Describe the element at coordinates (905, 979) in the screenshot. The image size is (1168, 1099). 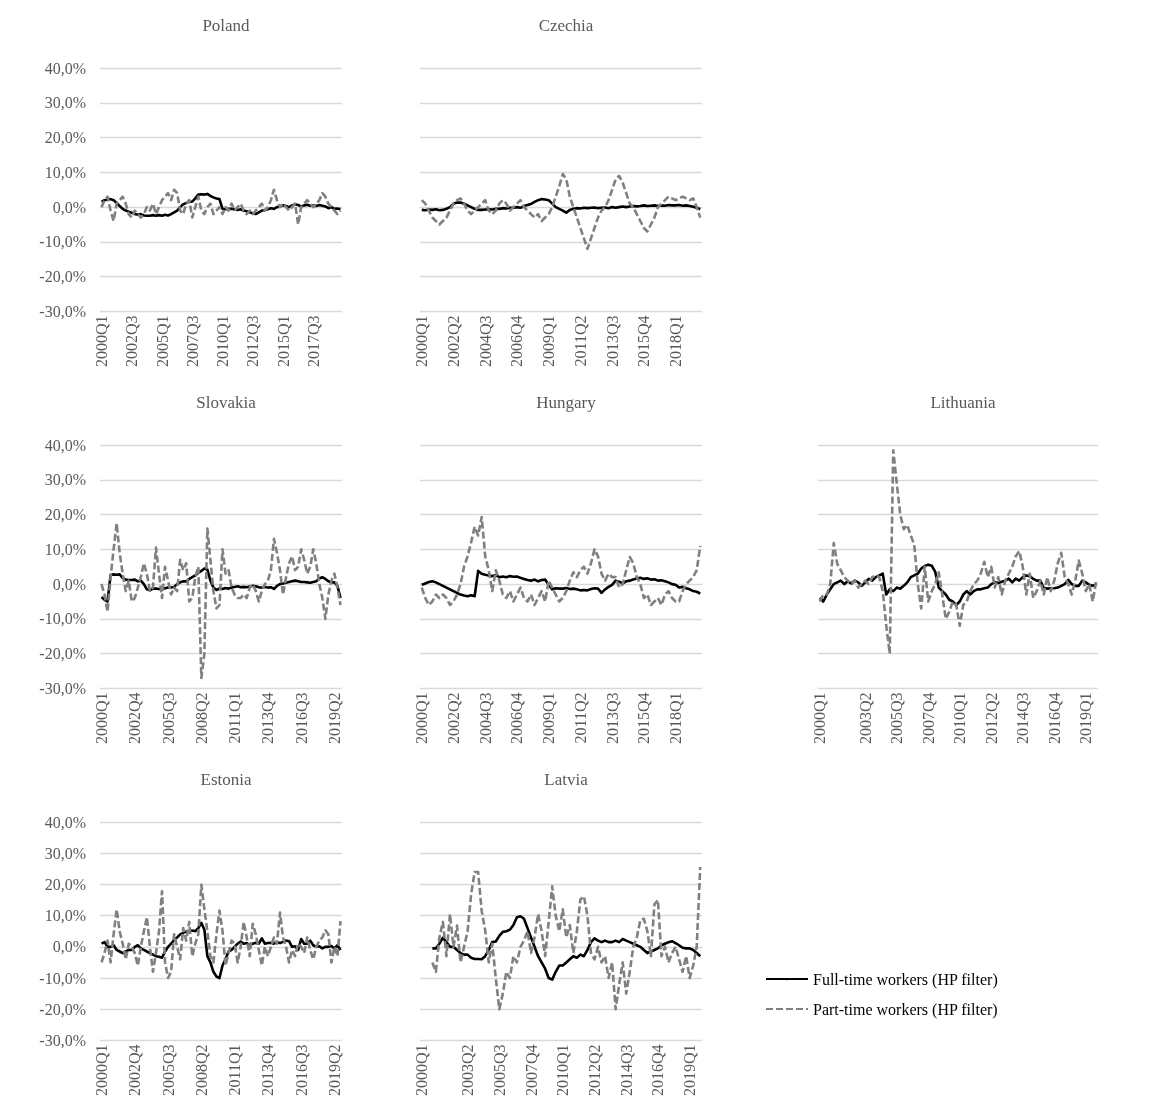
I see `legend-label: Full-time workers (HP filter)` at that location.